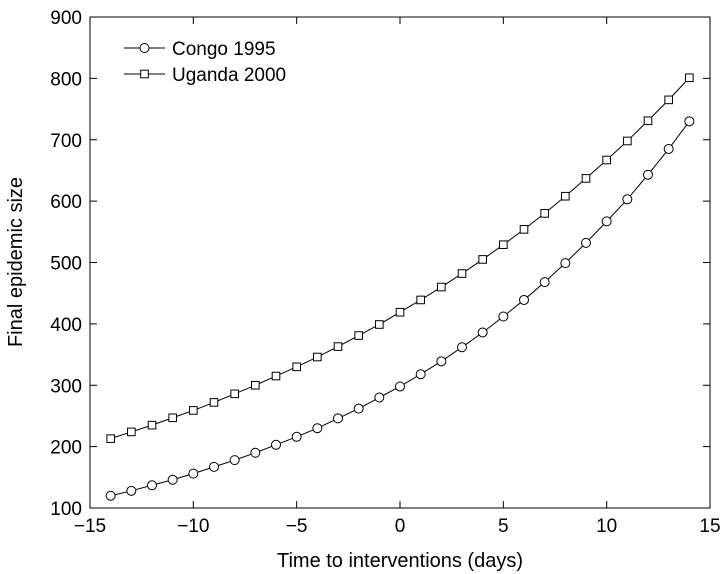 The width and height of the screenshot is (728, 574). Describe the element at coordinates (400, 561) in the screenshot. I see `x-axis-title: Time to interventions (days)` at that location.